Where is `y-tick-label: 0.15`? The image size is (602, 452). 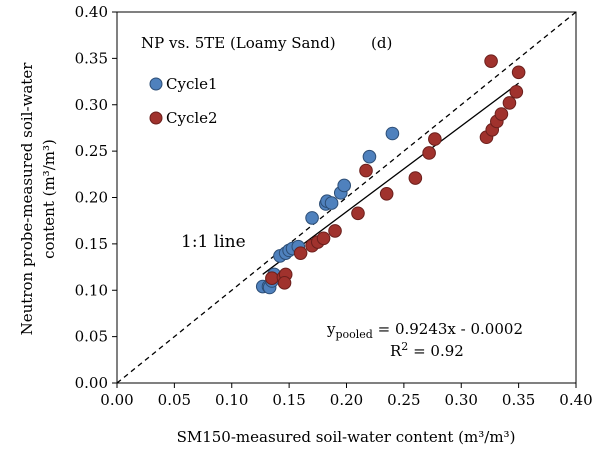
y-tick-label: 0.15 is located at coordinates (91, 244).